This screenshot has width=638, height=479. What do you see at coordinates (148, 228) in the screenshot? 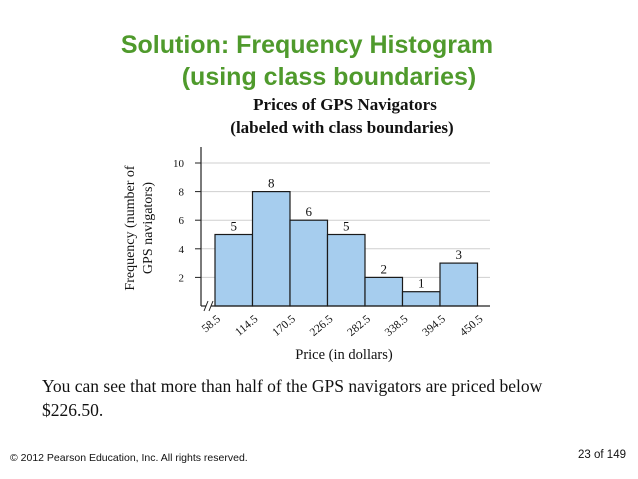
I see `y-axis-label-line2: GPS navigators)` at bounding box center [148, 228].